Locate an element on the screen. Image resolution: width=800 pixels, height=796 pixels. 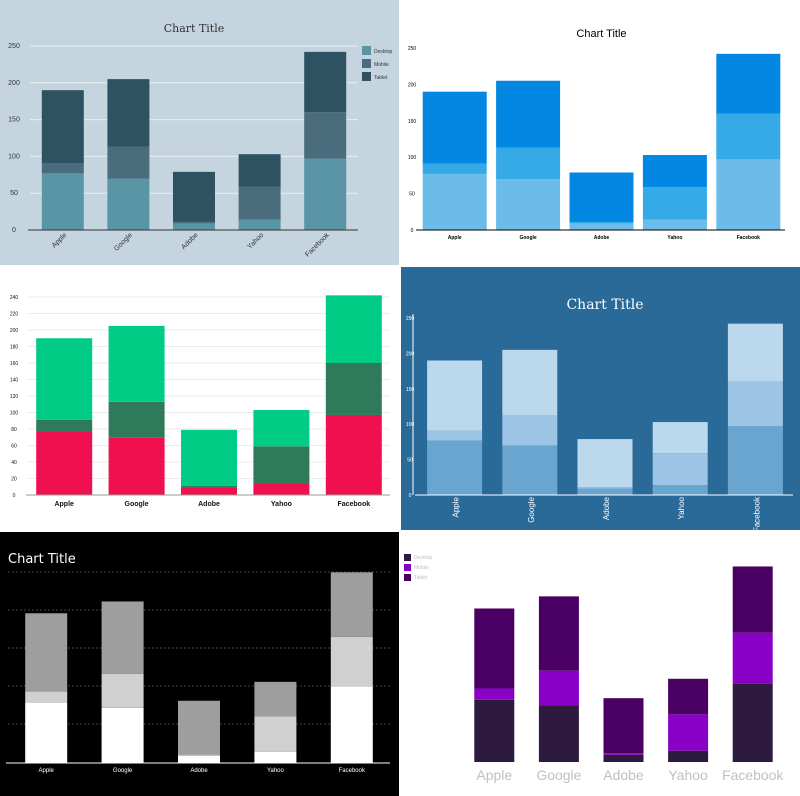
y-tick-label-60: 60 is located at coordinates (14, 447).